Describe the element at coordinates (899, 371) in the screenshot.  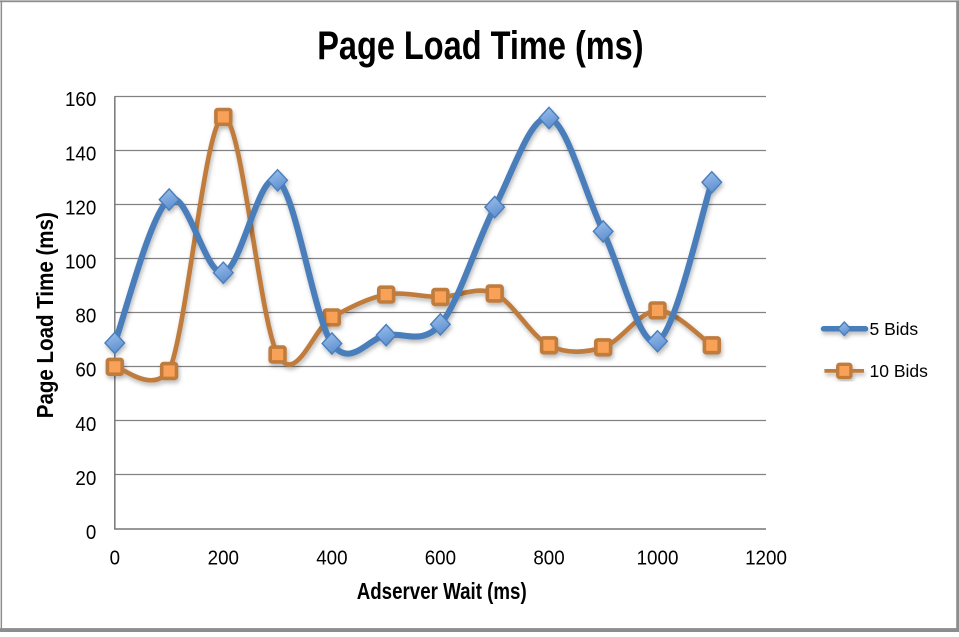
I see `svg-text: 10 Bids` at that location.